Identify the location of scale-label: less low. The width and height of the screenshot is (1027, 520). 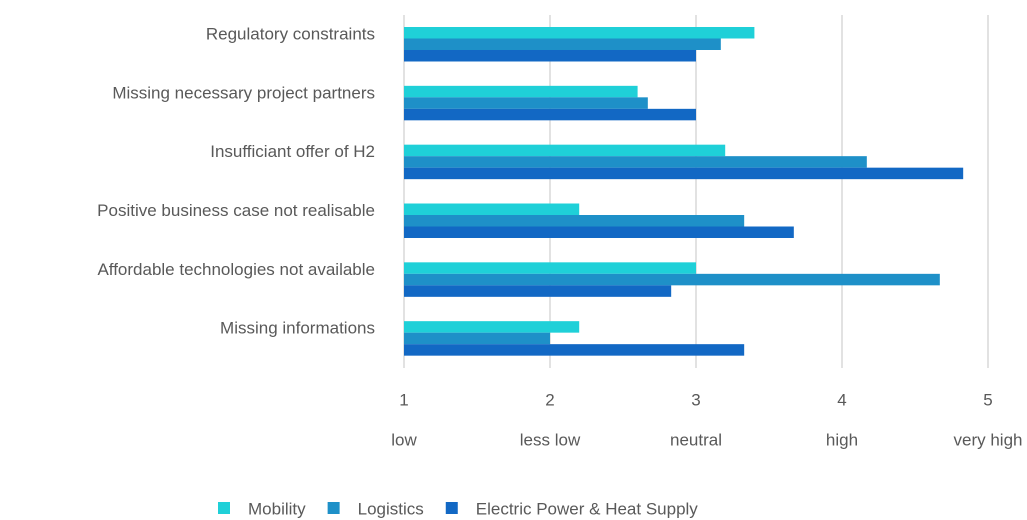
(550, 439).